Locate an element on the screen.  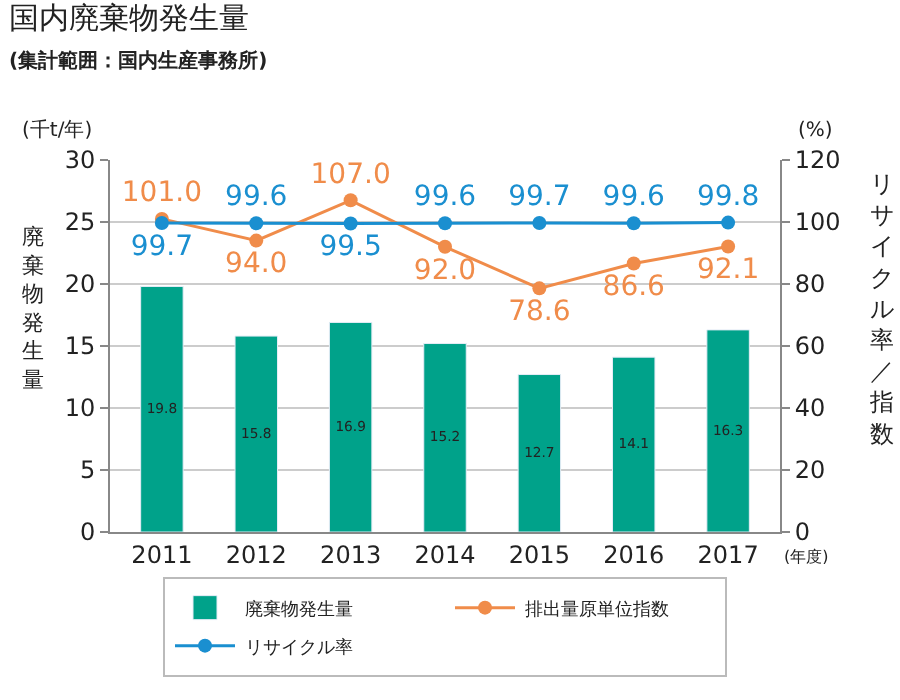
y2-tick-label: 100 is located at coordinates (817, 222).